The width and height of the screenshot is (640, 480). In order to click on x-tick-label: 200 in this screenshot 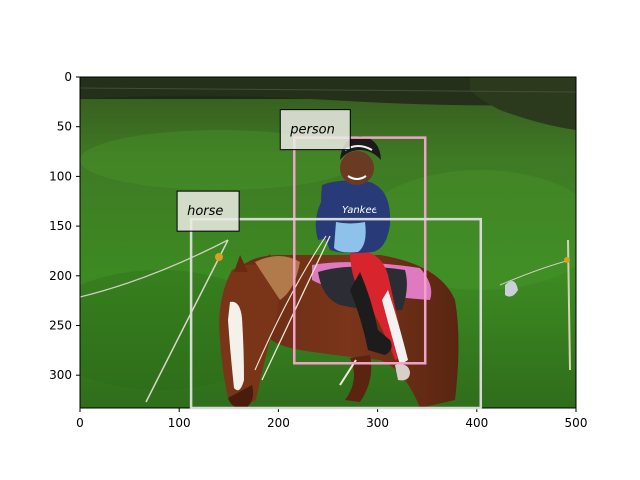, I will do `click(278, 423)`.